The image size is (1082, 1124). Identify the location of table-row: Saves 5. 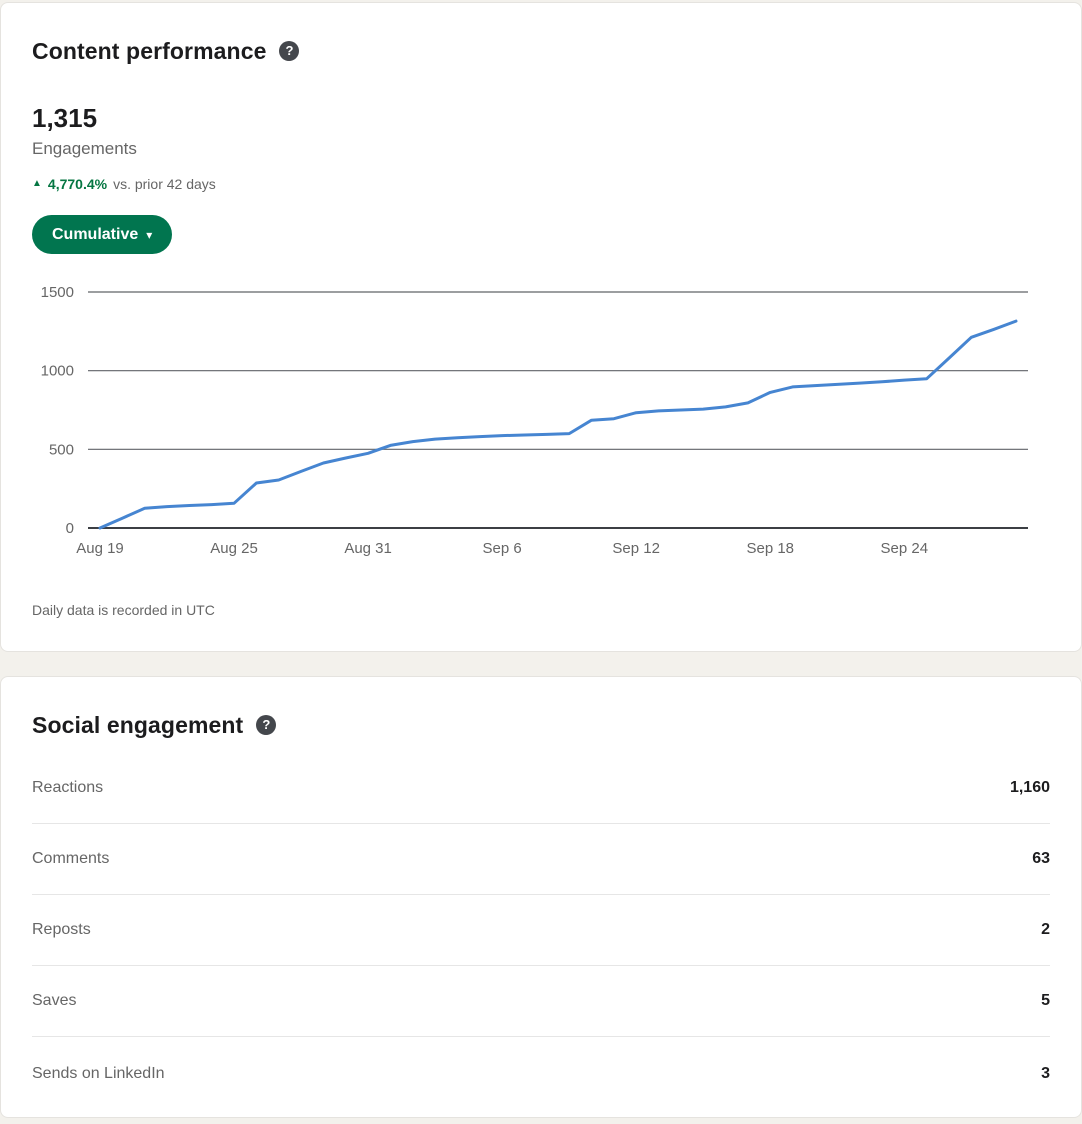
(541, 1001).